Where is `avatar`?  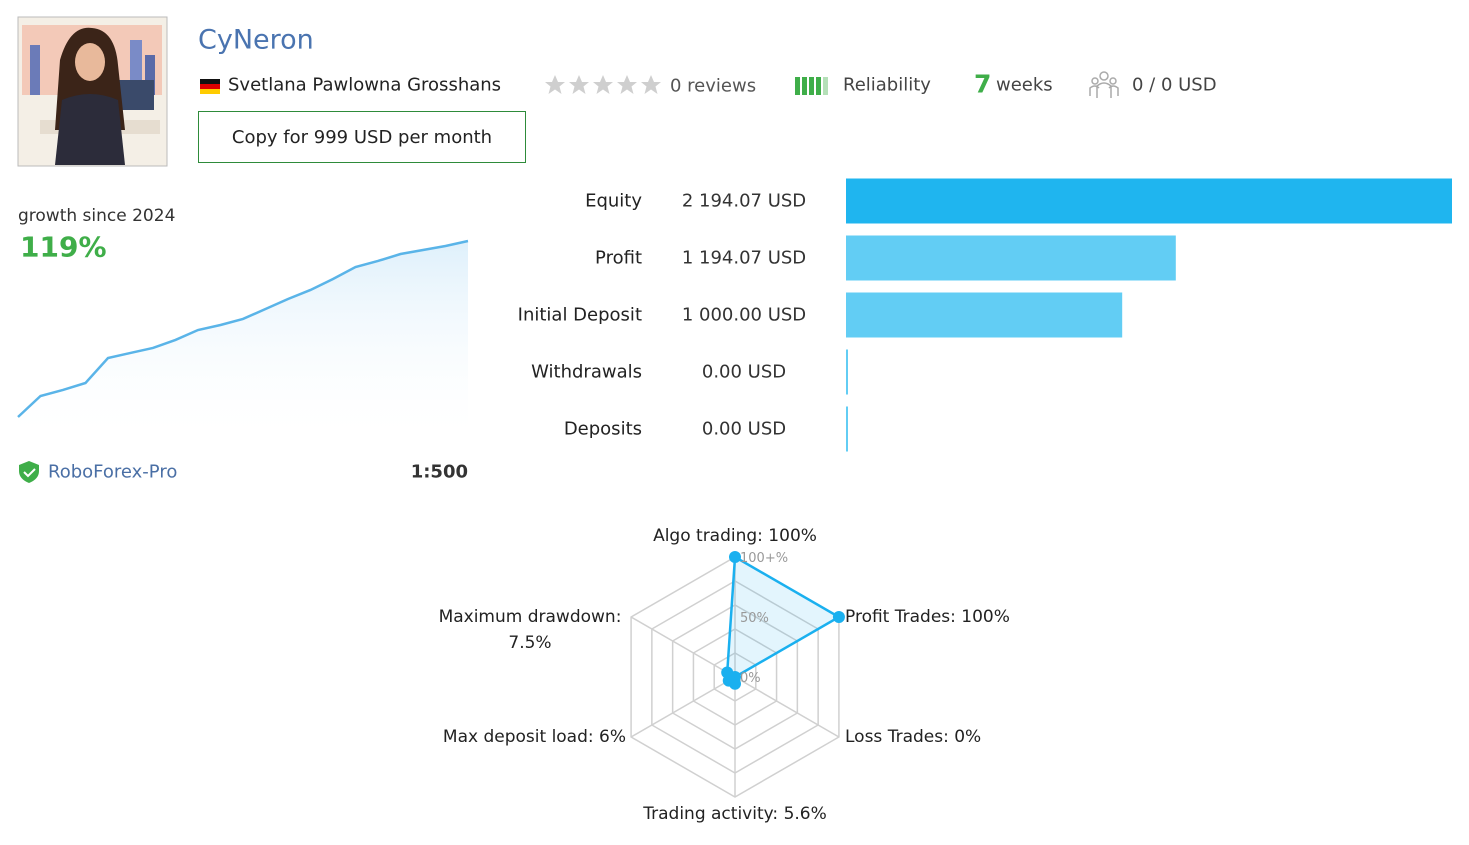 avatar is located at coordinates (92, 91).